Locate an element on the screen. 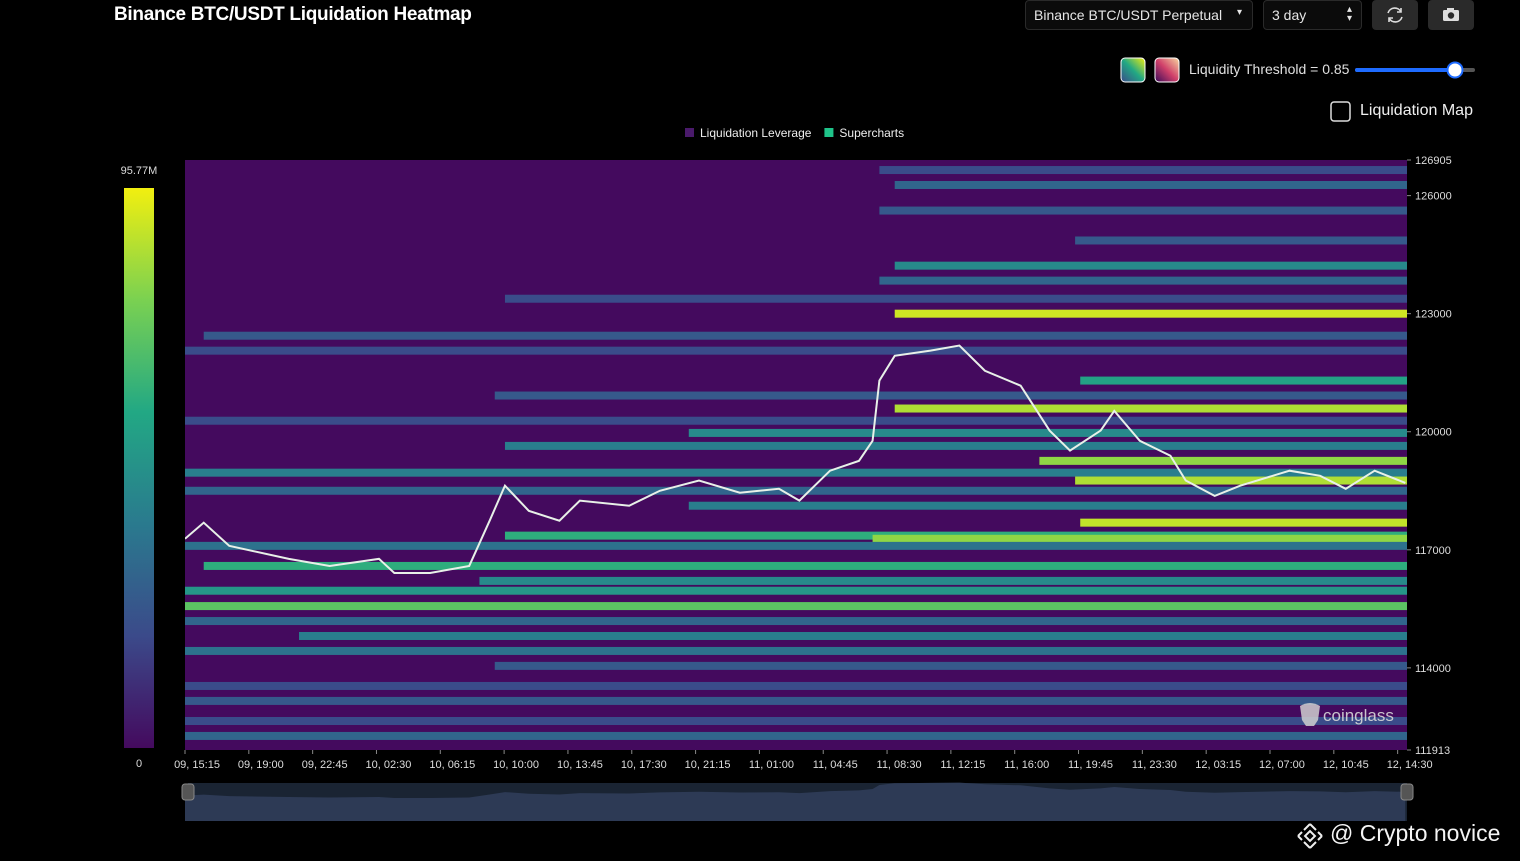 Image resolution: width=1520 pixels, height=861 pixels. x-tick-label: 10, 17:30 is located at coordinates (644, 765).